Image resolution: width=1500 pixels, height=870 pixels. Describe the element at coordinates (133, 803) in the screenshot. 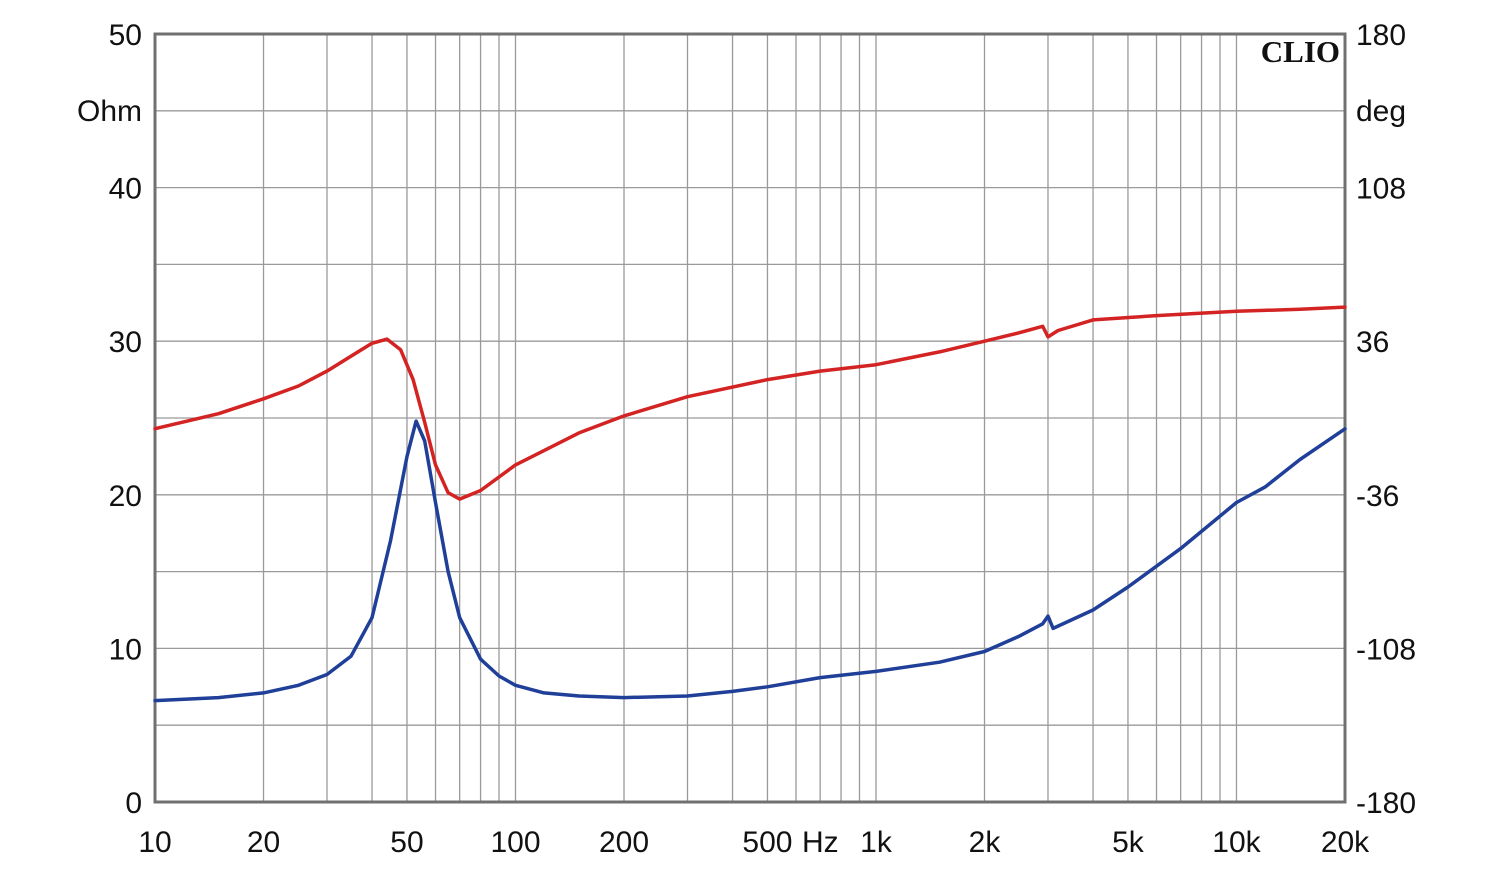

I see `y-left-tick-label: 0` at that location.